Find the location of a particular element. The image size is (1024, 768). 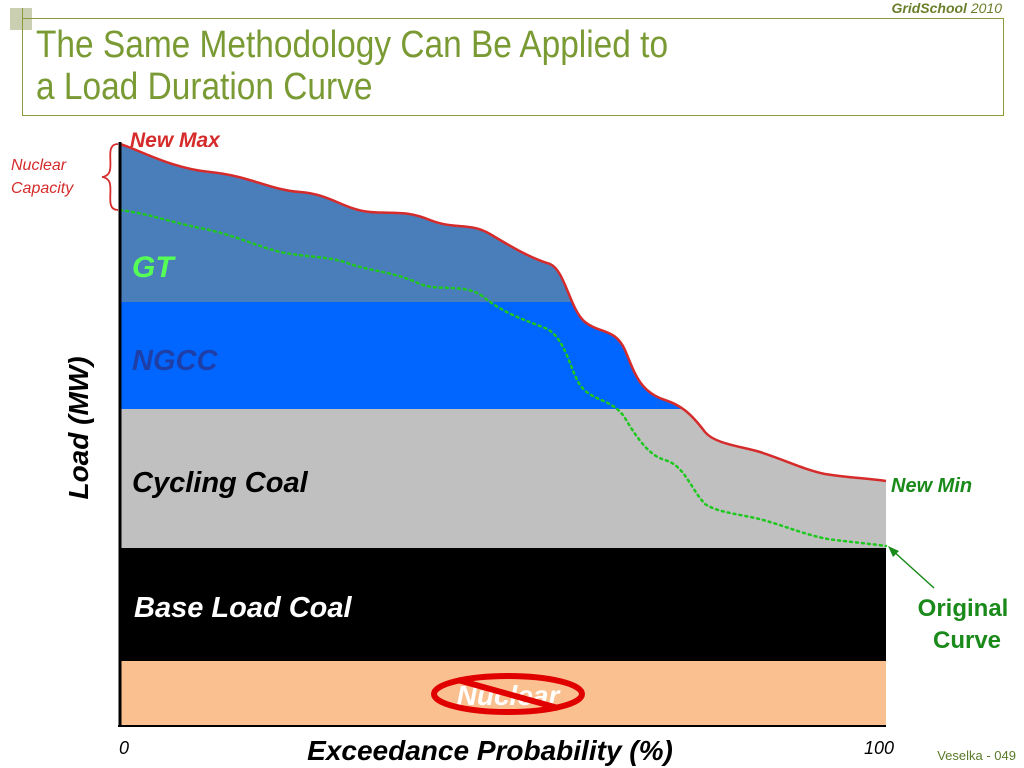

y-axis-label: Load (MW) is located at coordinates (78, 427).